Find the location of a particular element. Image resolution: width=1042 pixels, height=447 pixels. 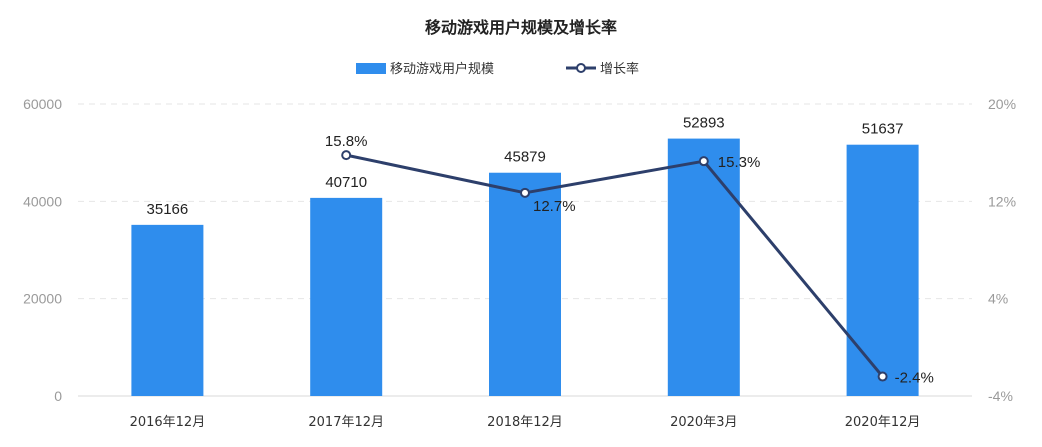

legend: 移动游戏用户规模 增长率 is located at coordinates (497, 69).